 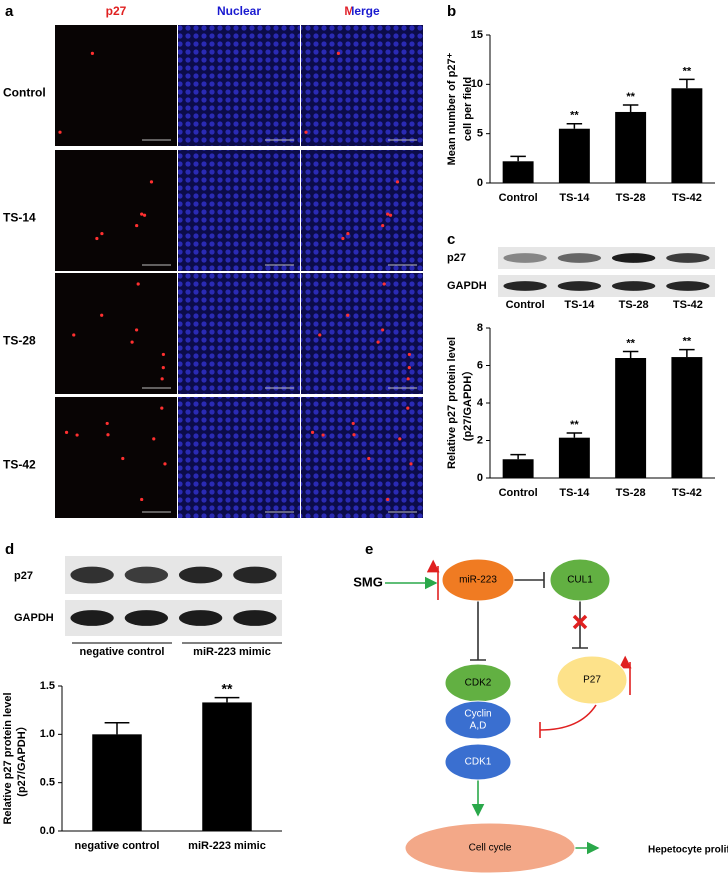 I want to click on column-header: Merge, so click(x=362, y=11).